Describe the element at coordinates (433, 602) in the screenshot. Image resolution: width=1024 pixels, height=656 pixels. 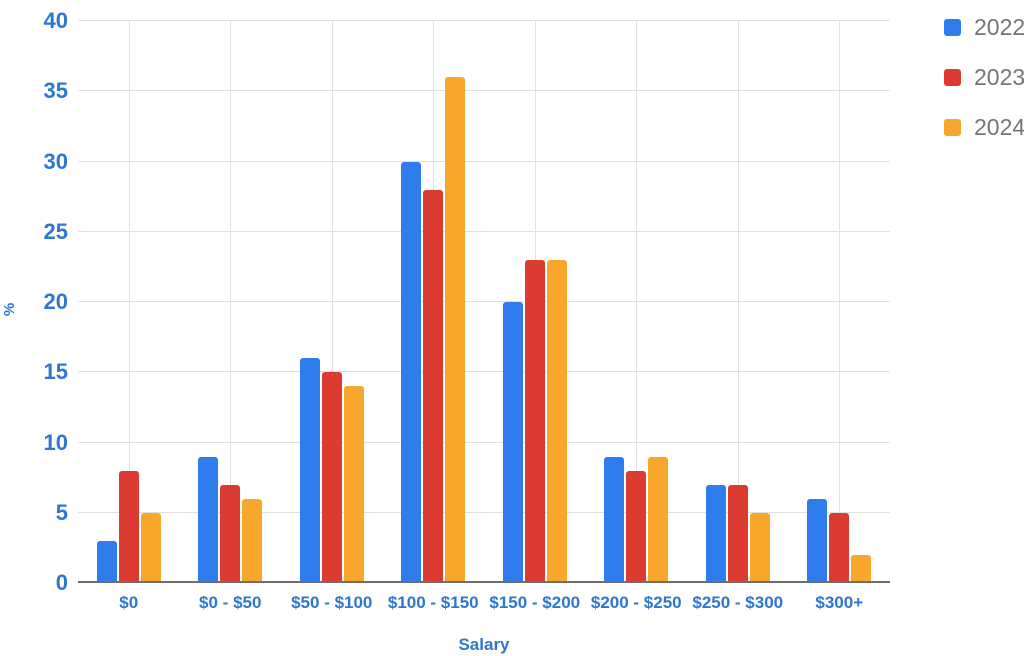
I see `x-tick-label-4: $100 - $150` at that location.